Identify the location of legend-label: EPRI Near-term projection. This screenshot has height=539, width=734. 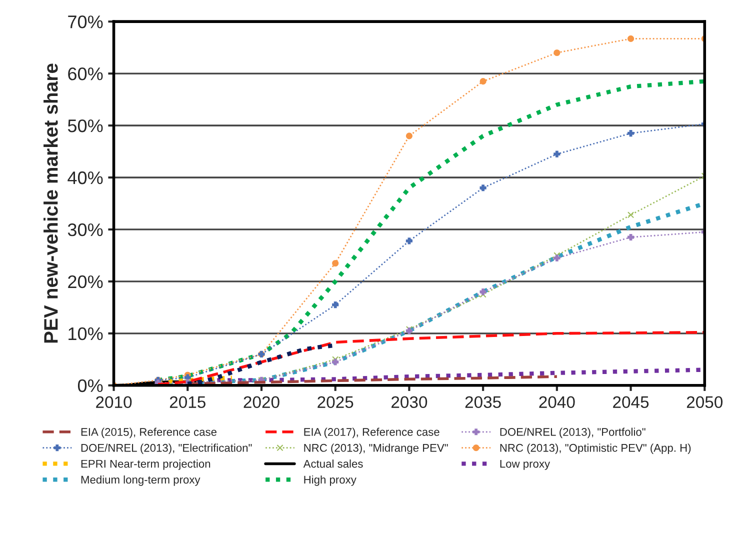
(145, 465).